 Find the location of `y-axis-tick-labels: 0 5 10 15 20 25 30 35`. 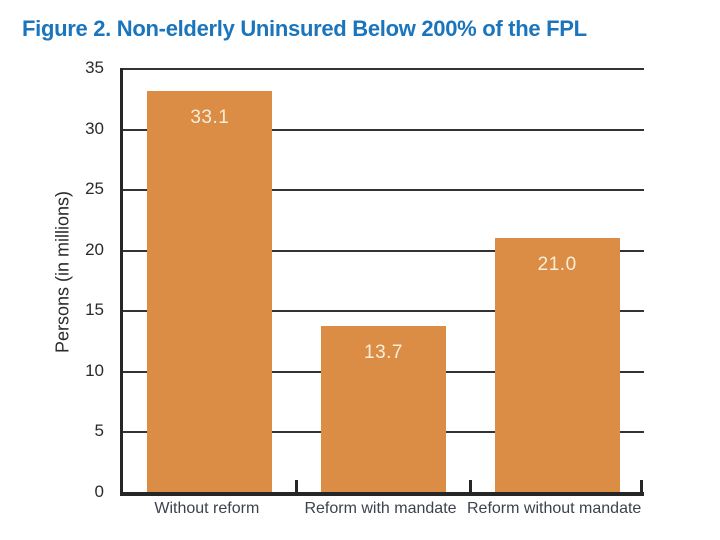

y-axis-tick-labels: 0 5 10 15 20 25 30 35 is located at coordinates (56, 279).